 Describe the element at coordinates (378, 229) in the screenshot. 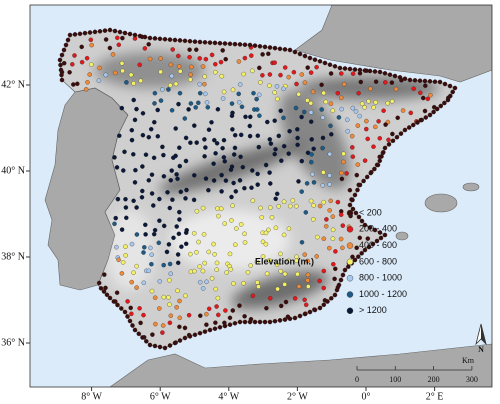

I see `legend-label: 200 - 400` at that location.